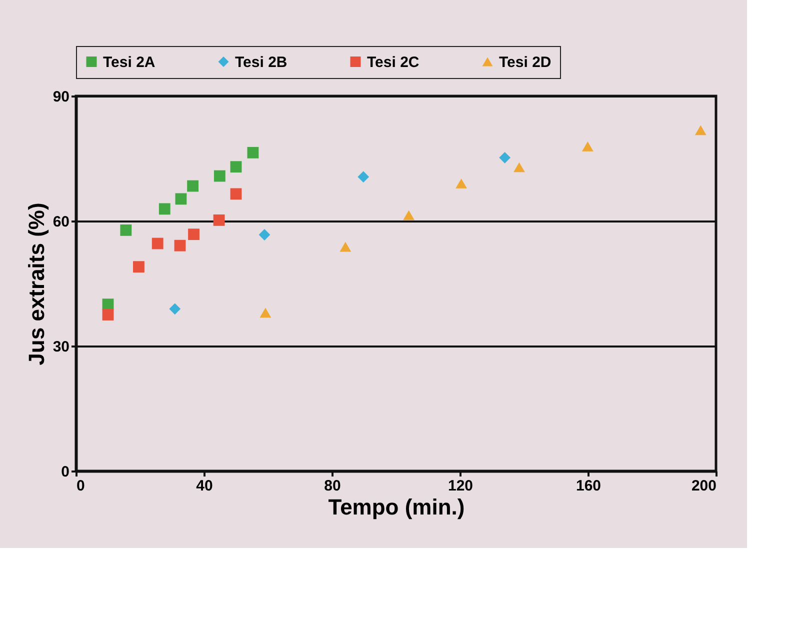  I want to click on y-tick-label: 30, so click(61, 347).